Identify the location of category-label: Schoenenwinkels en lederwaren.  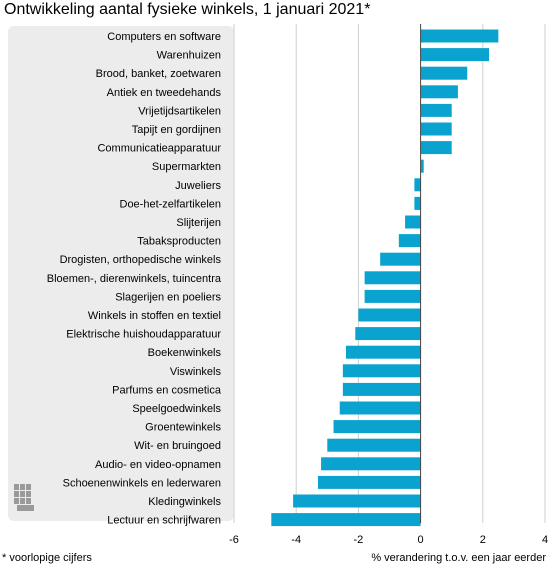
(142, 483).